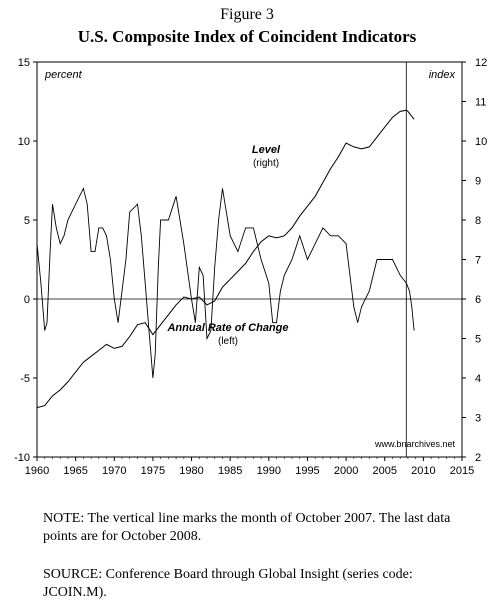  Describe the element at coordinates (63, 75) in the screenshot. I see `left-axis-label: percent` at that location.